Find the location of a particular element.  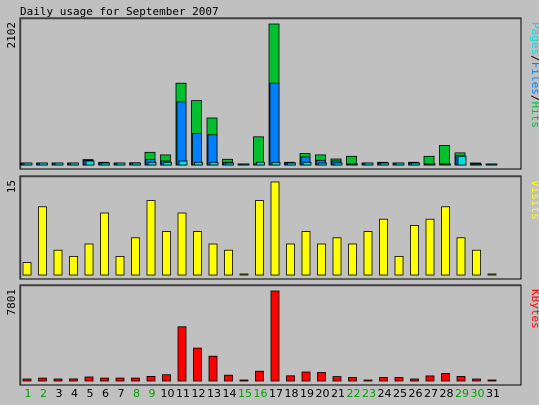

legend-entry: Pages is located at coordinates (534, 38).